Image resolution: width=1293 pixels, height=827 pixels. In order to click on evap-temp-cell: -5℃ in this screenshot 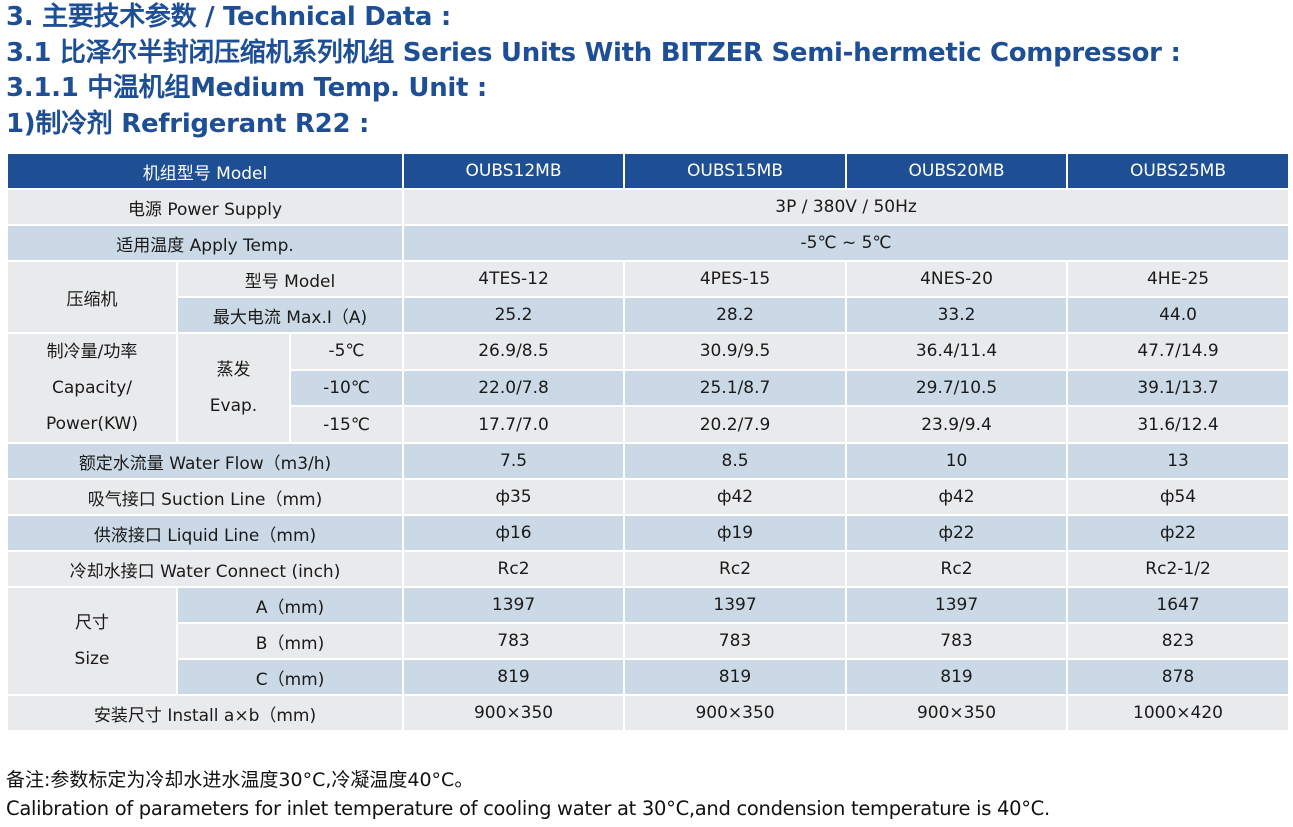, I will do `click(346, 351)`.